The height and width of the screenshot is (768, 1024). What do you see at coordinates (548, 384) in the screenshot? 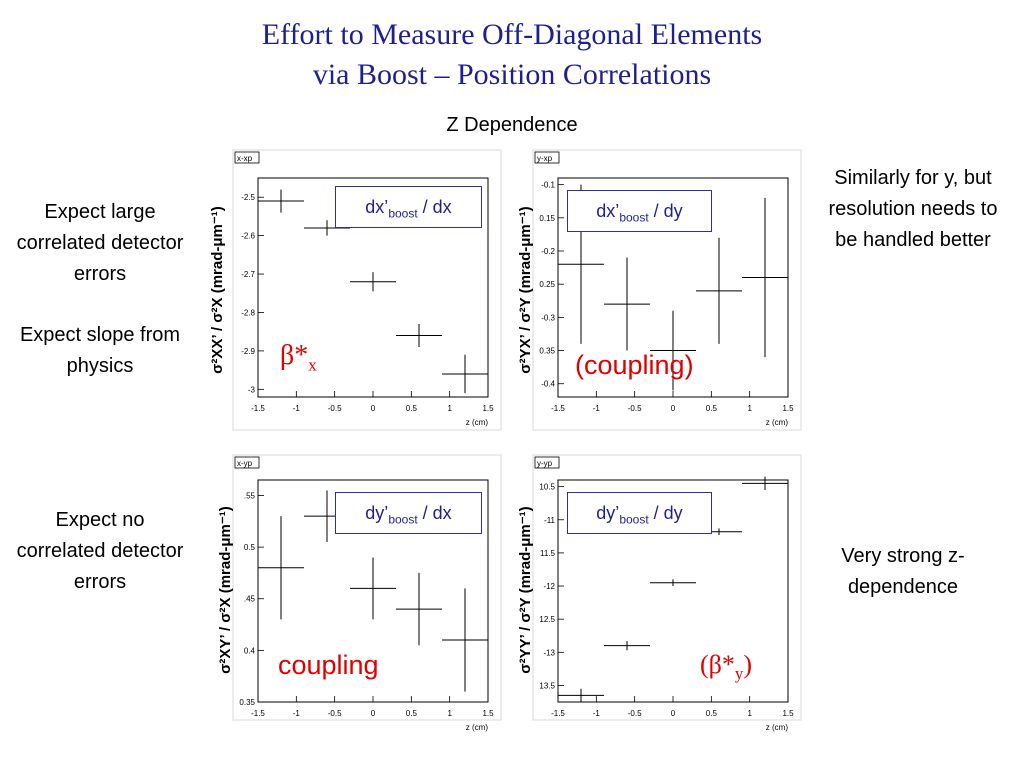
I see `y-tick-label: -0.4` at bounding box center [548, 384].